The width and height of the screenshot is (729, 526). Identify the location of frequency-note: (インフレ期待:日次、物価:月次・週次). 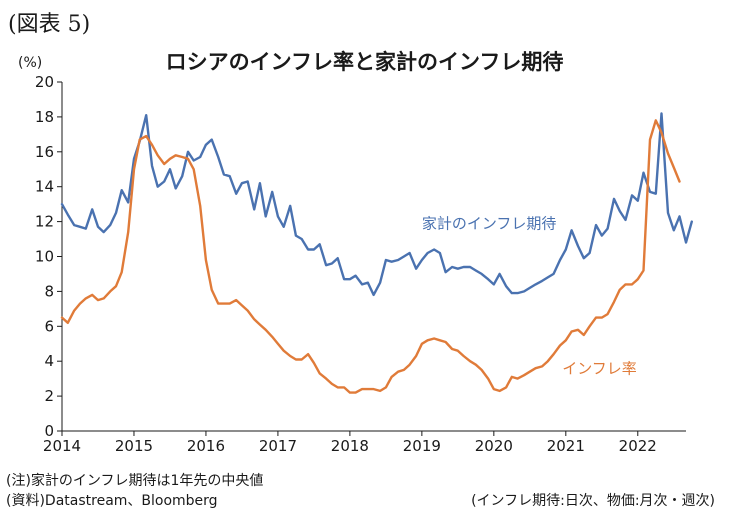
(593, 501).